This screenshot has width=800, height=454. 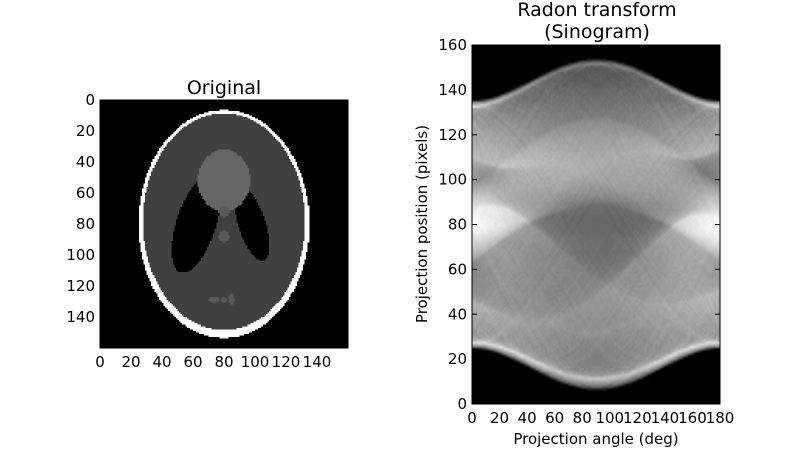 I want to click on sinogram-x-tick-label: 40, so click(x=527, y=418).